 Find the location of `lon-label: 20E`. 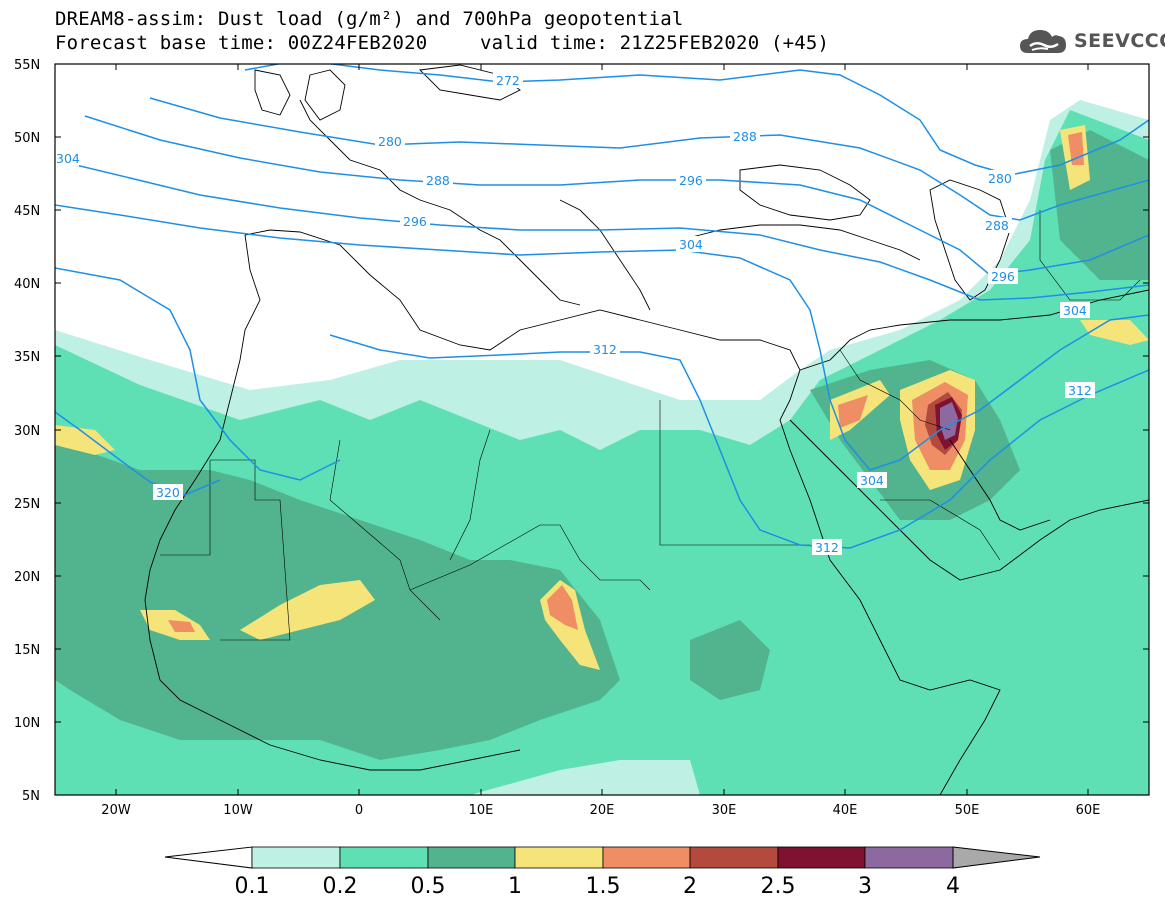

lon-label: 20E is located at coordinates (602, 810).